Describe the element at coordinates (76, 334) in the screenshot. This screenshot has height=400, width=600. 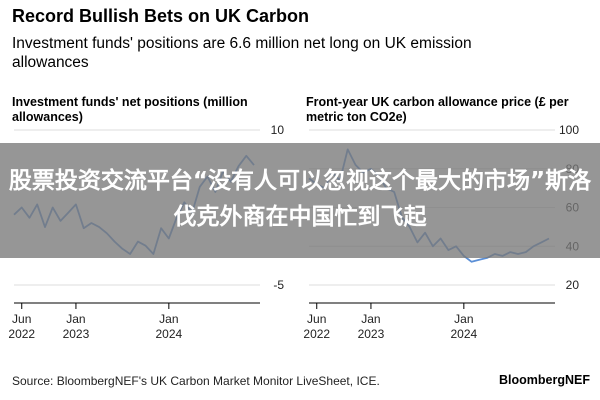
I see `left-xtick-year: 2023` at that location.